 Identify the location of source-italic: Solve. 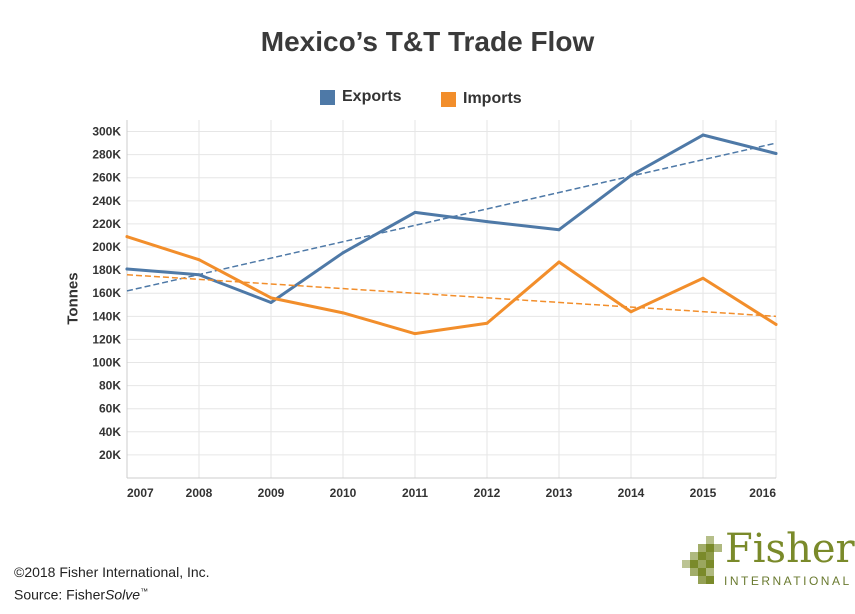
(123, 594).